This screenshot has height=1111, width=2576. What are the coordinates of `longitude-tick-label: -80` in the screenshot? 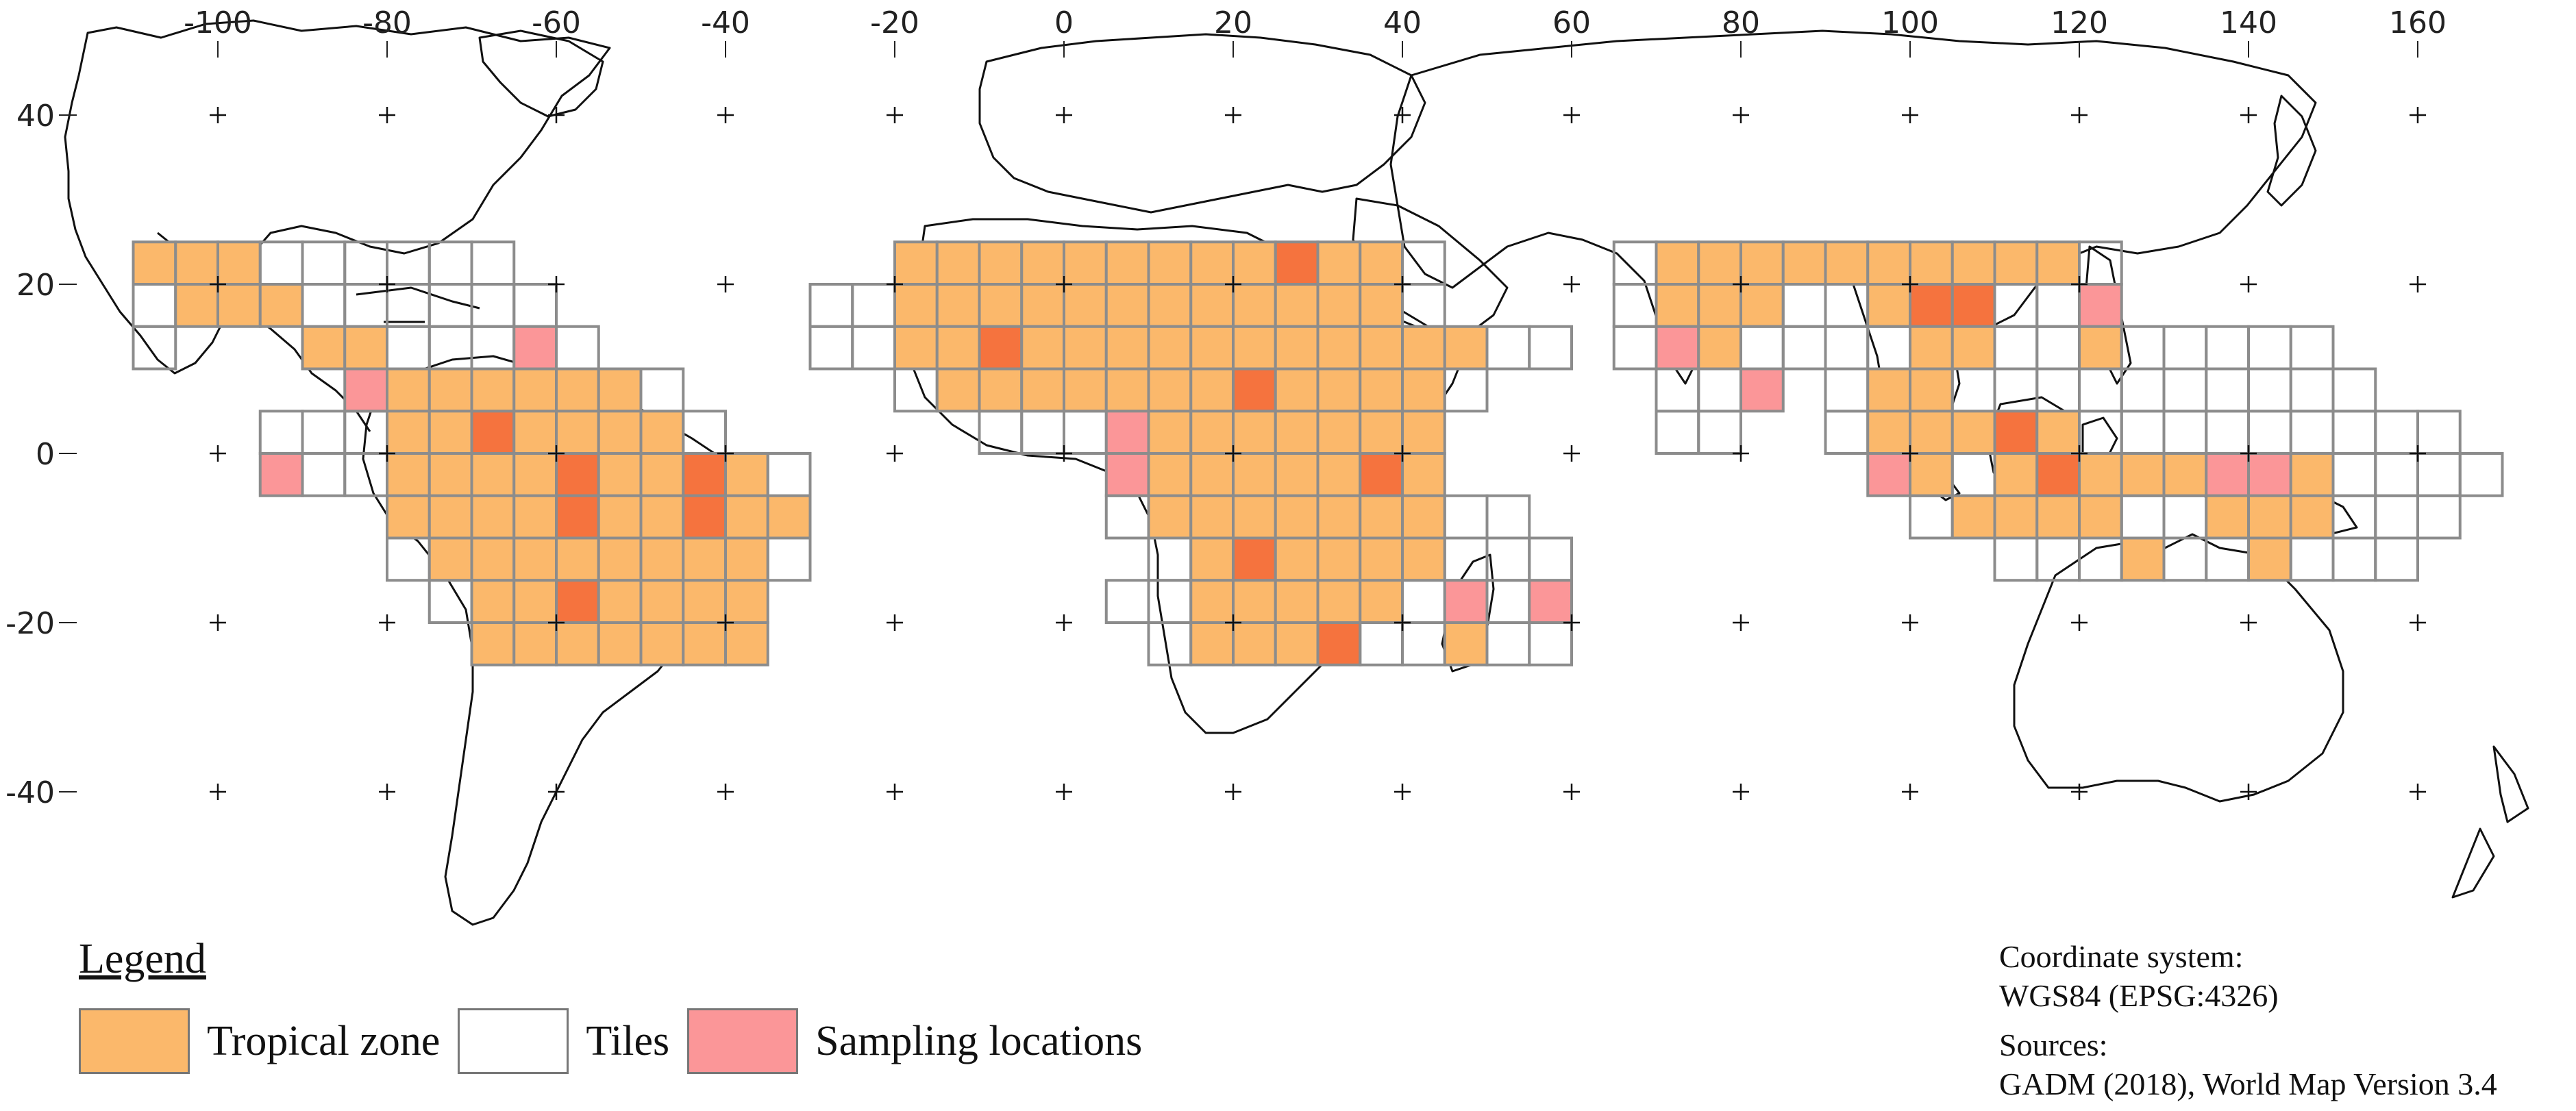 It's located at (387, 22).